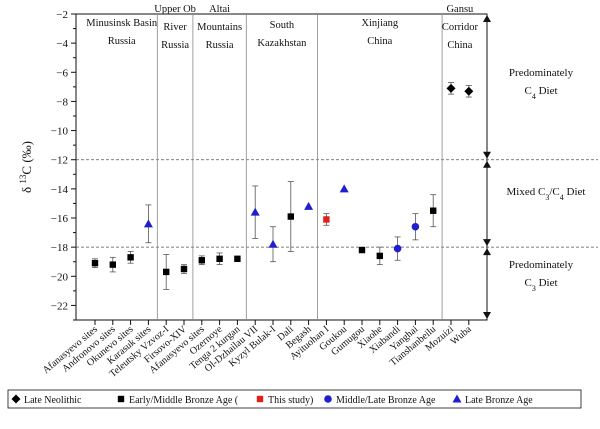  What do you see at coordinates (184, 400) in the screenshot?
I see `legend-label: Early/Middle Bronze Age (` at bounding box center [184, 400].